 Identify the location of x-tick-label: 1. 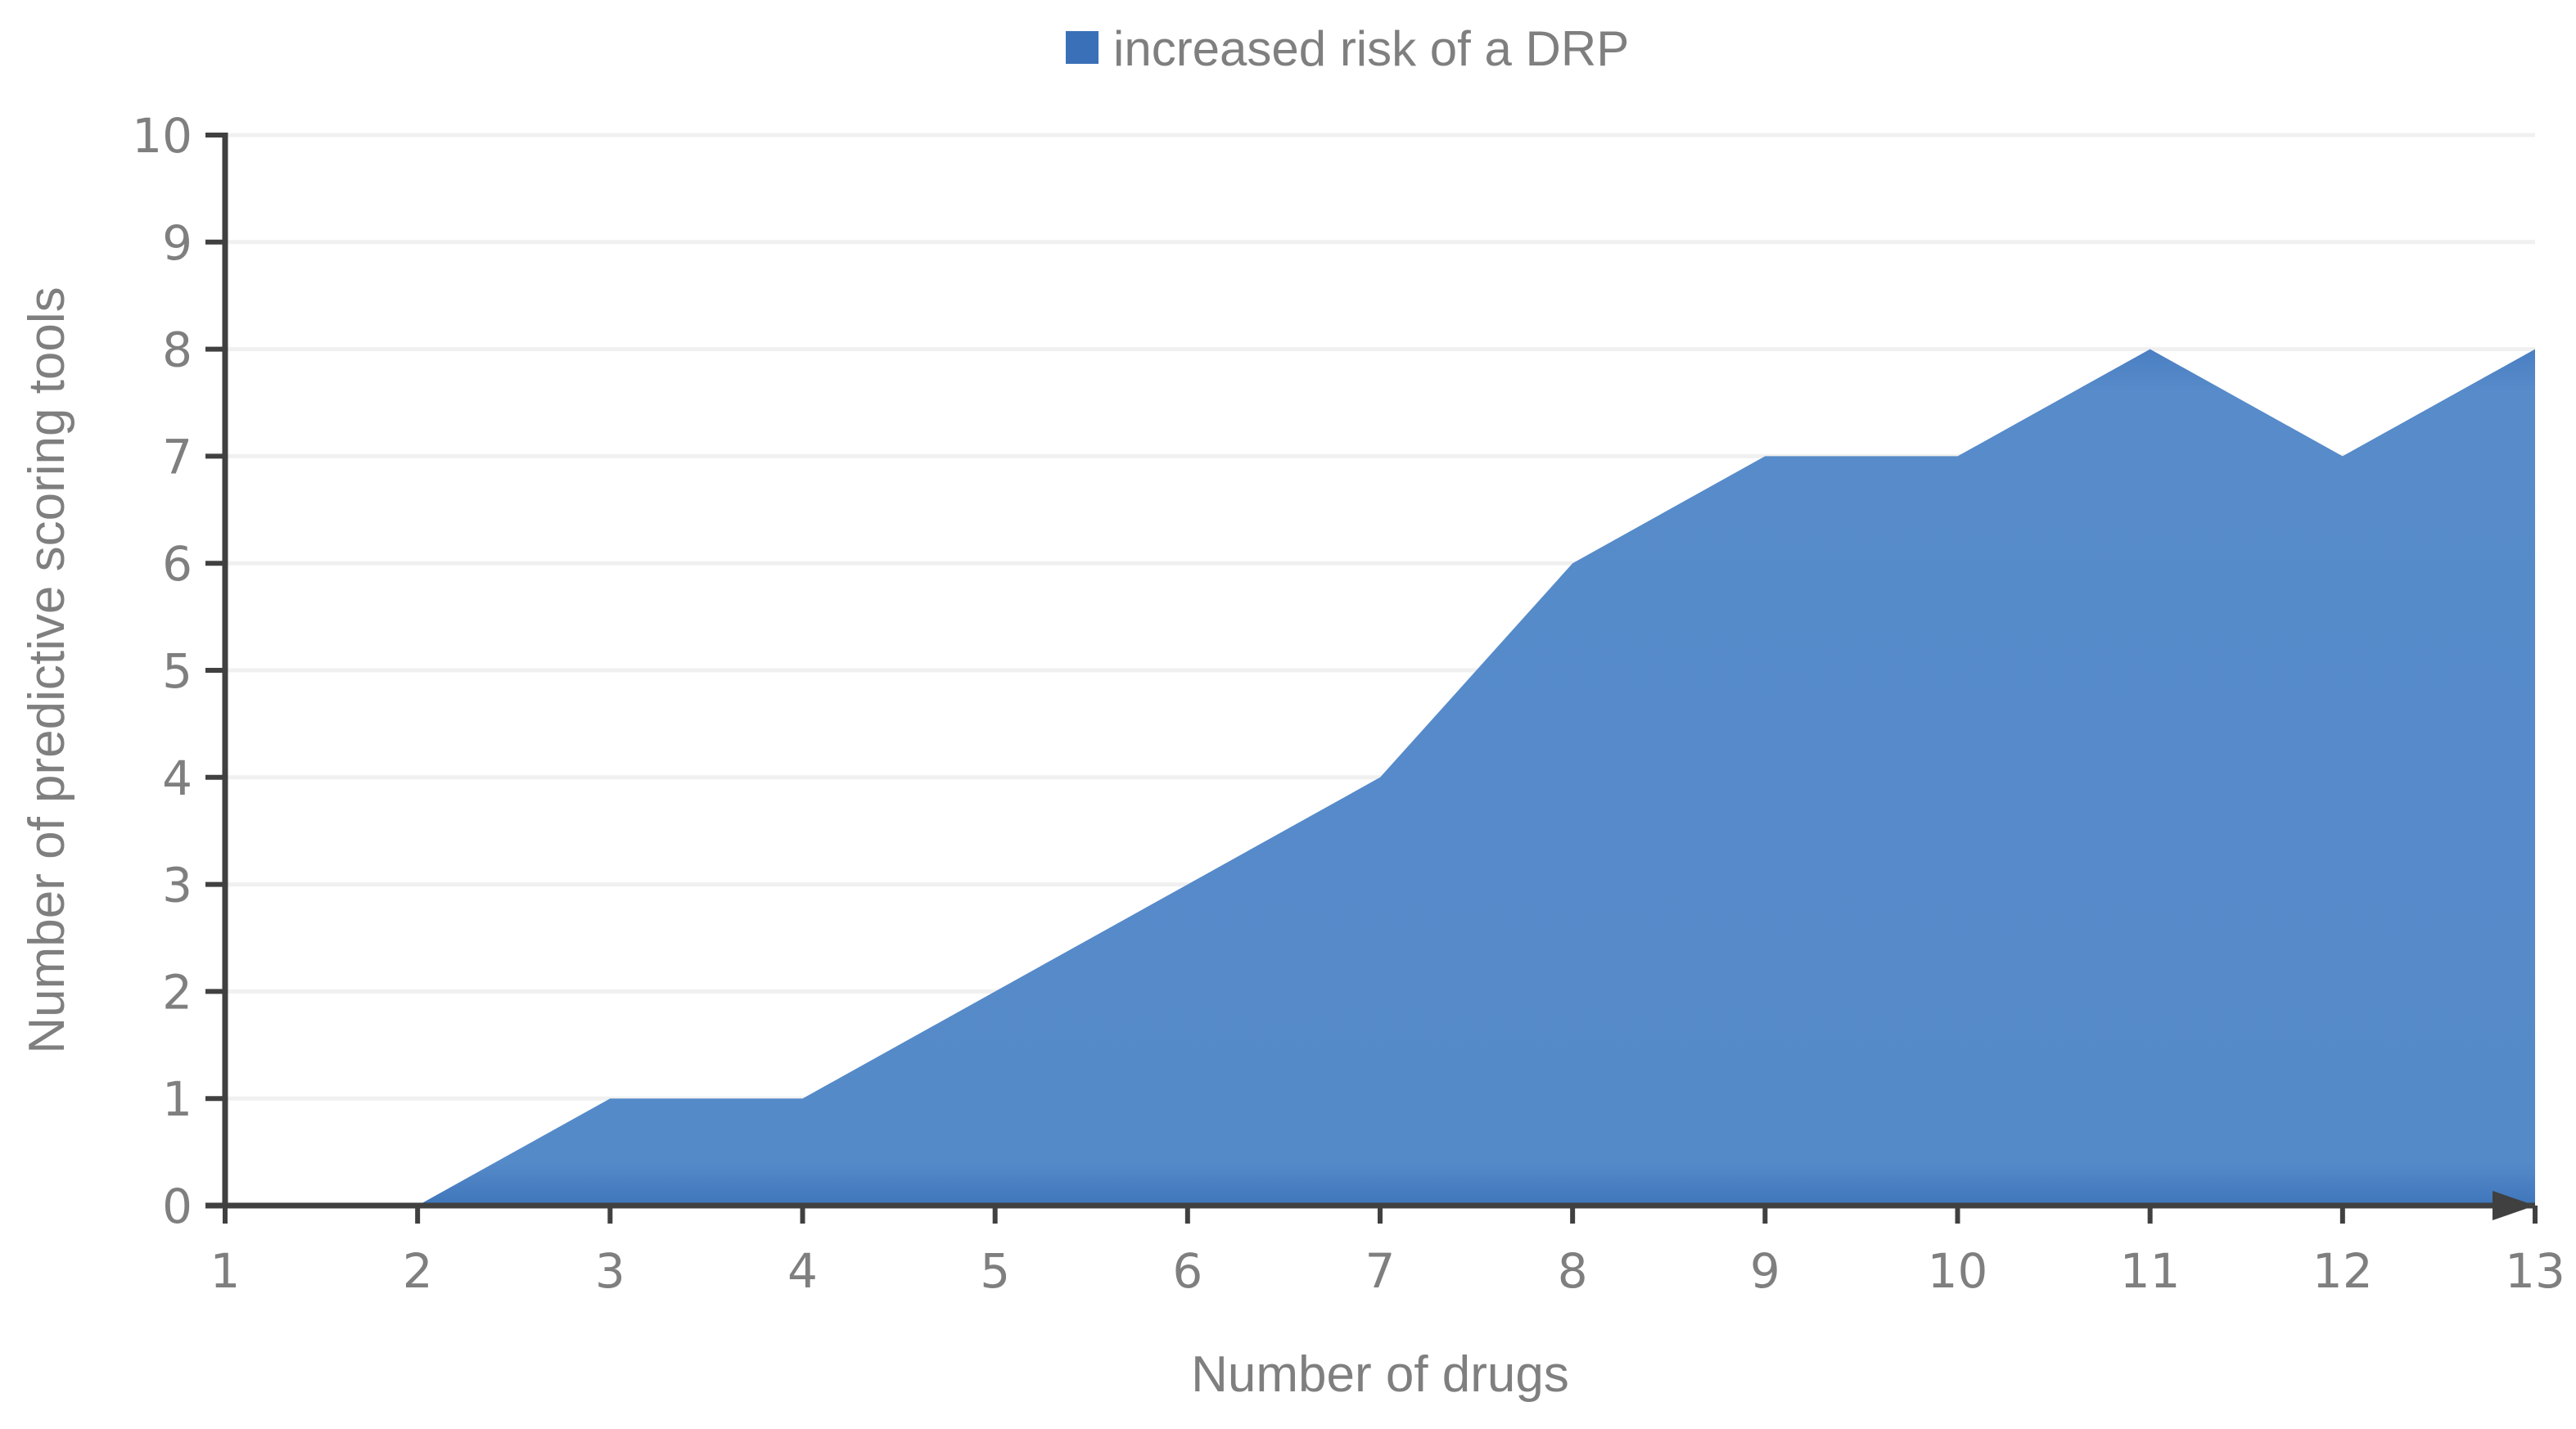
(225, 1271).